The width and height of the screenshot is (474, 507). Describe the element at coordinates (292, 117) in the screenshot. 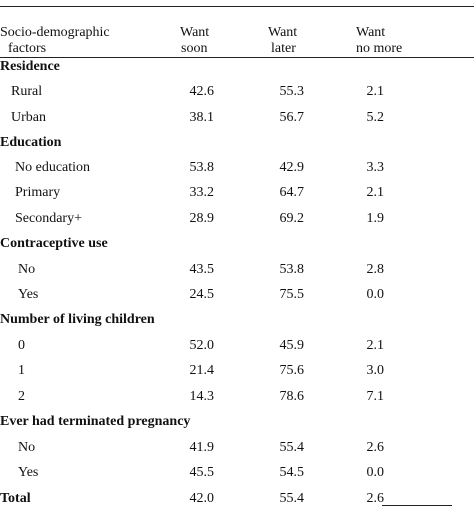

I see `cell-want-later: 56.7` at that location.